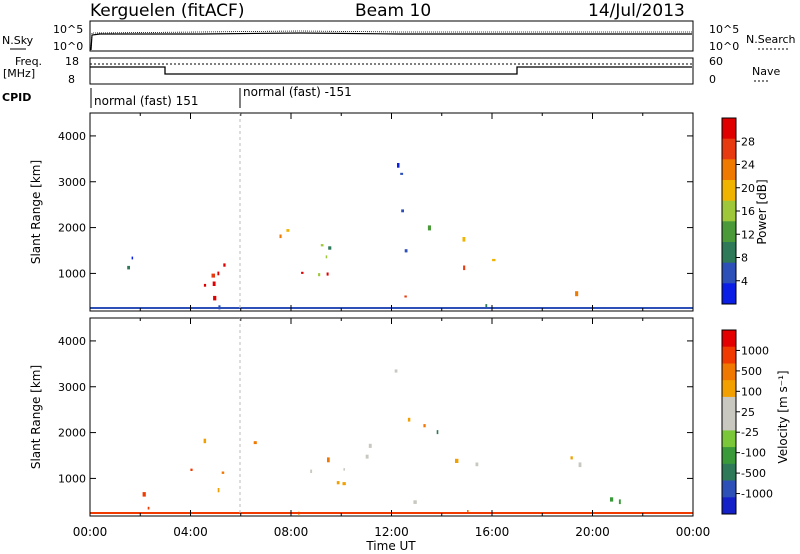 The image size is (800, 554). I want to click on time-tick-label: 16:00, so click(492, 532).